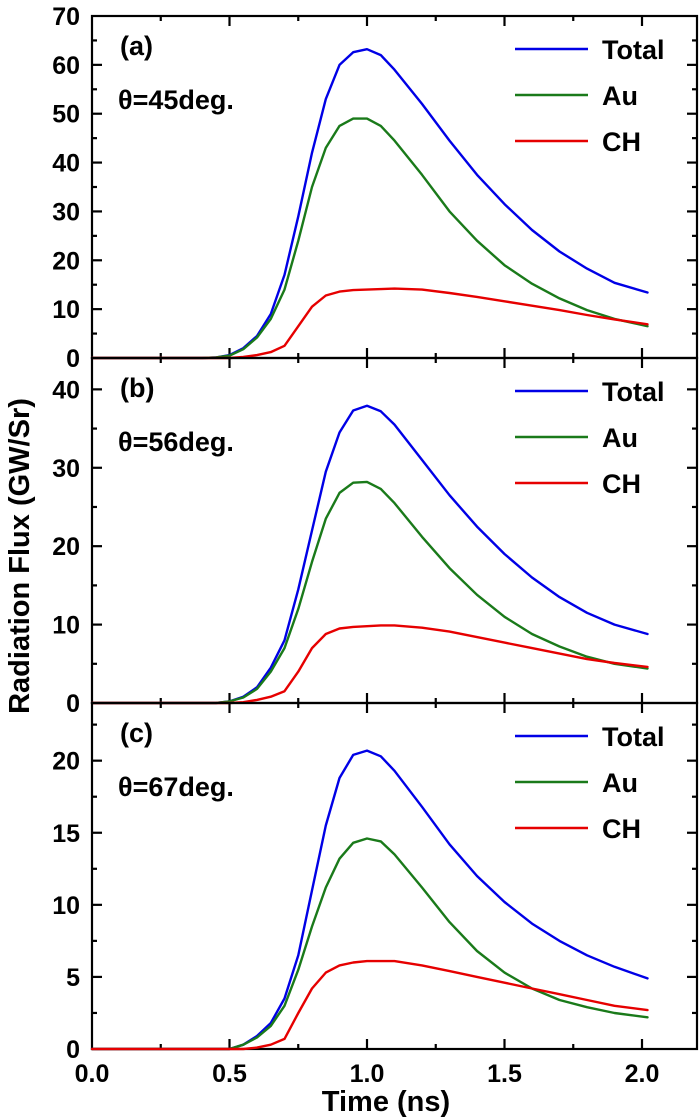 This screenshot has height=1119, width=700. Describe the element at coordinates (176, 442) in the screenshot. I see `angle-label: θ=56deg.` at that location.